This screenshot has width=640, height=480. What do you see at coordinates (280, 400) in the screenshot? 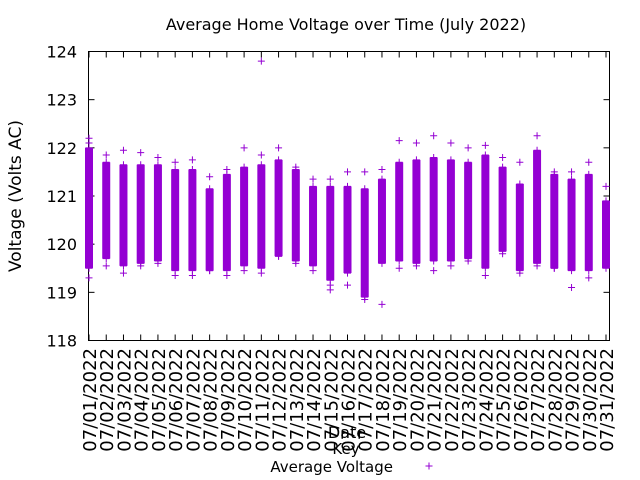
I see `x-tick-label: 07/12/2022` at bounding box center [280, 400].